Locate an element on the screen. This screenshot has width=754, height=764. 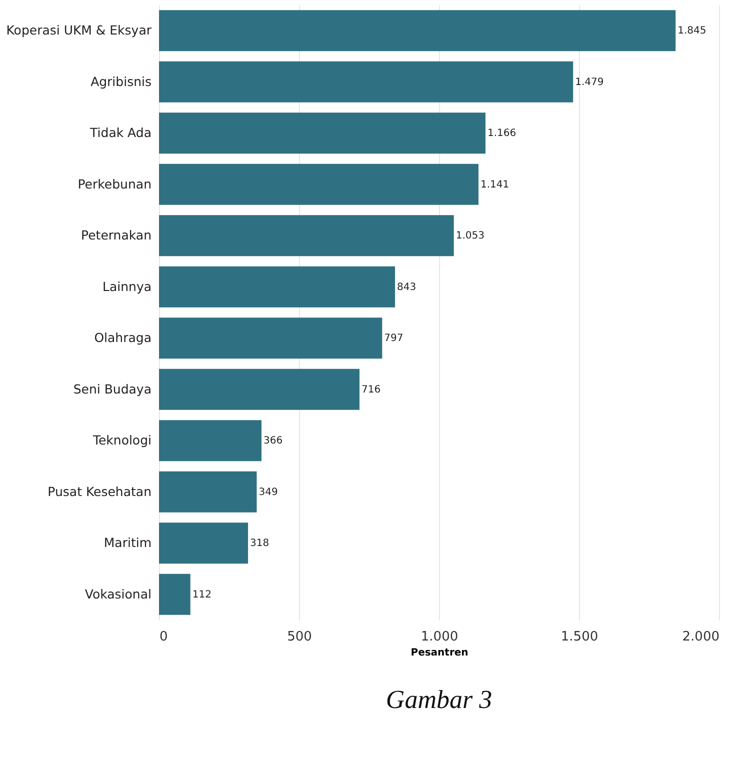
data-label: 318 is located at coordinates (260, 544).